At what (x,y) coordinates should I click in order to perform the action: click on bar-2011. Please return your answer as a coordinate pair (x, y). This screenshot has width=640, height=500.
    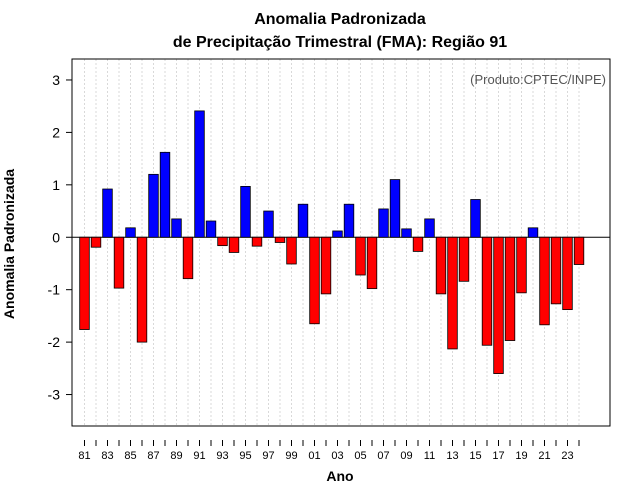
    Looking at the image, I should click on (429, 228).